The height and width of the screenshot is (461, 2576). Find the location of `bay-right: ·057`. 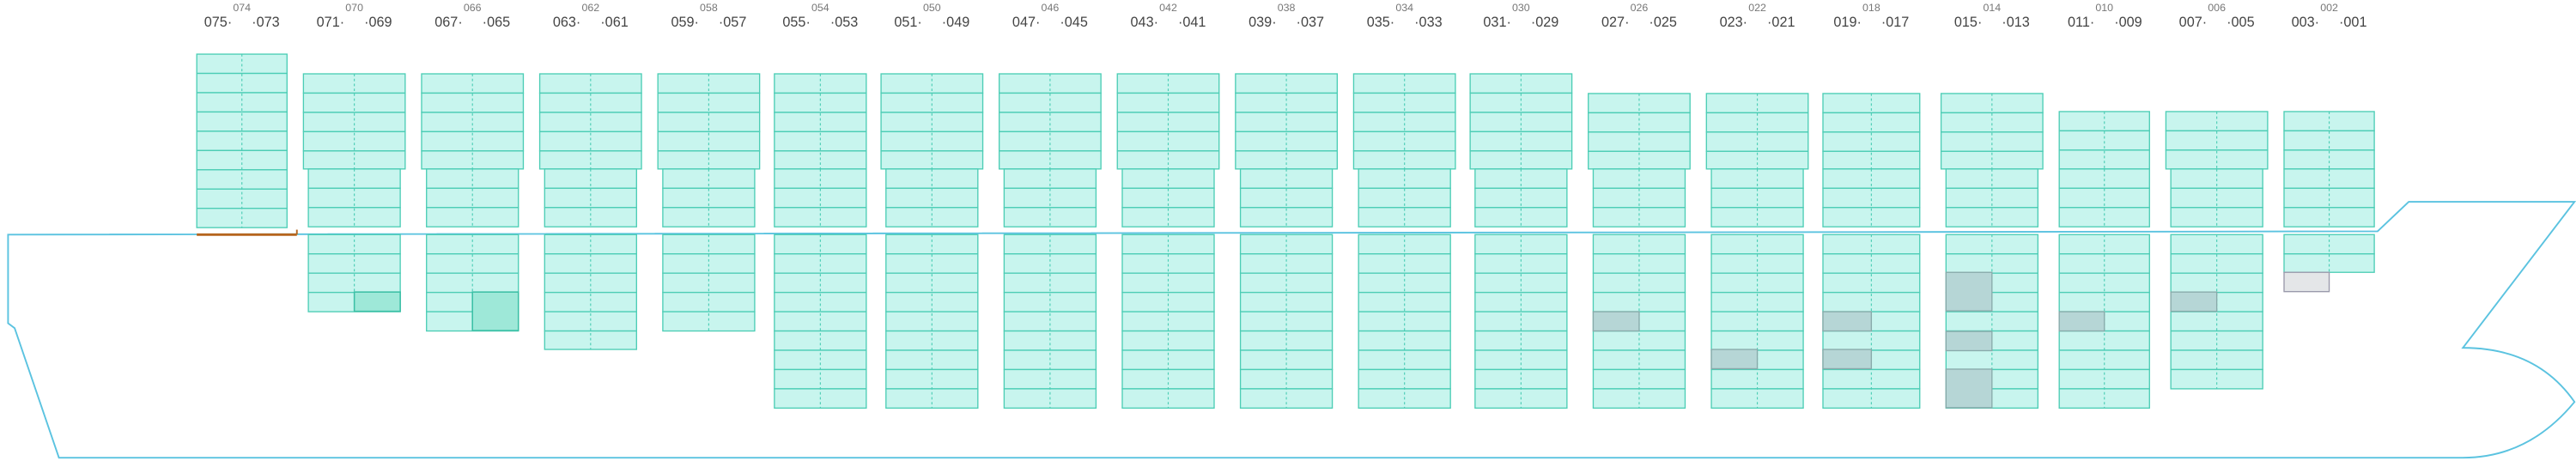

bay-right: ·057 is located at coordinates (733, 22).